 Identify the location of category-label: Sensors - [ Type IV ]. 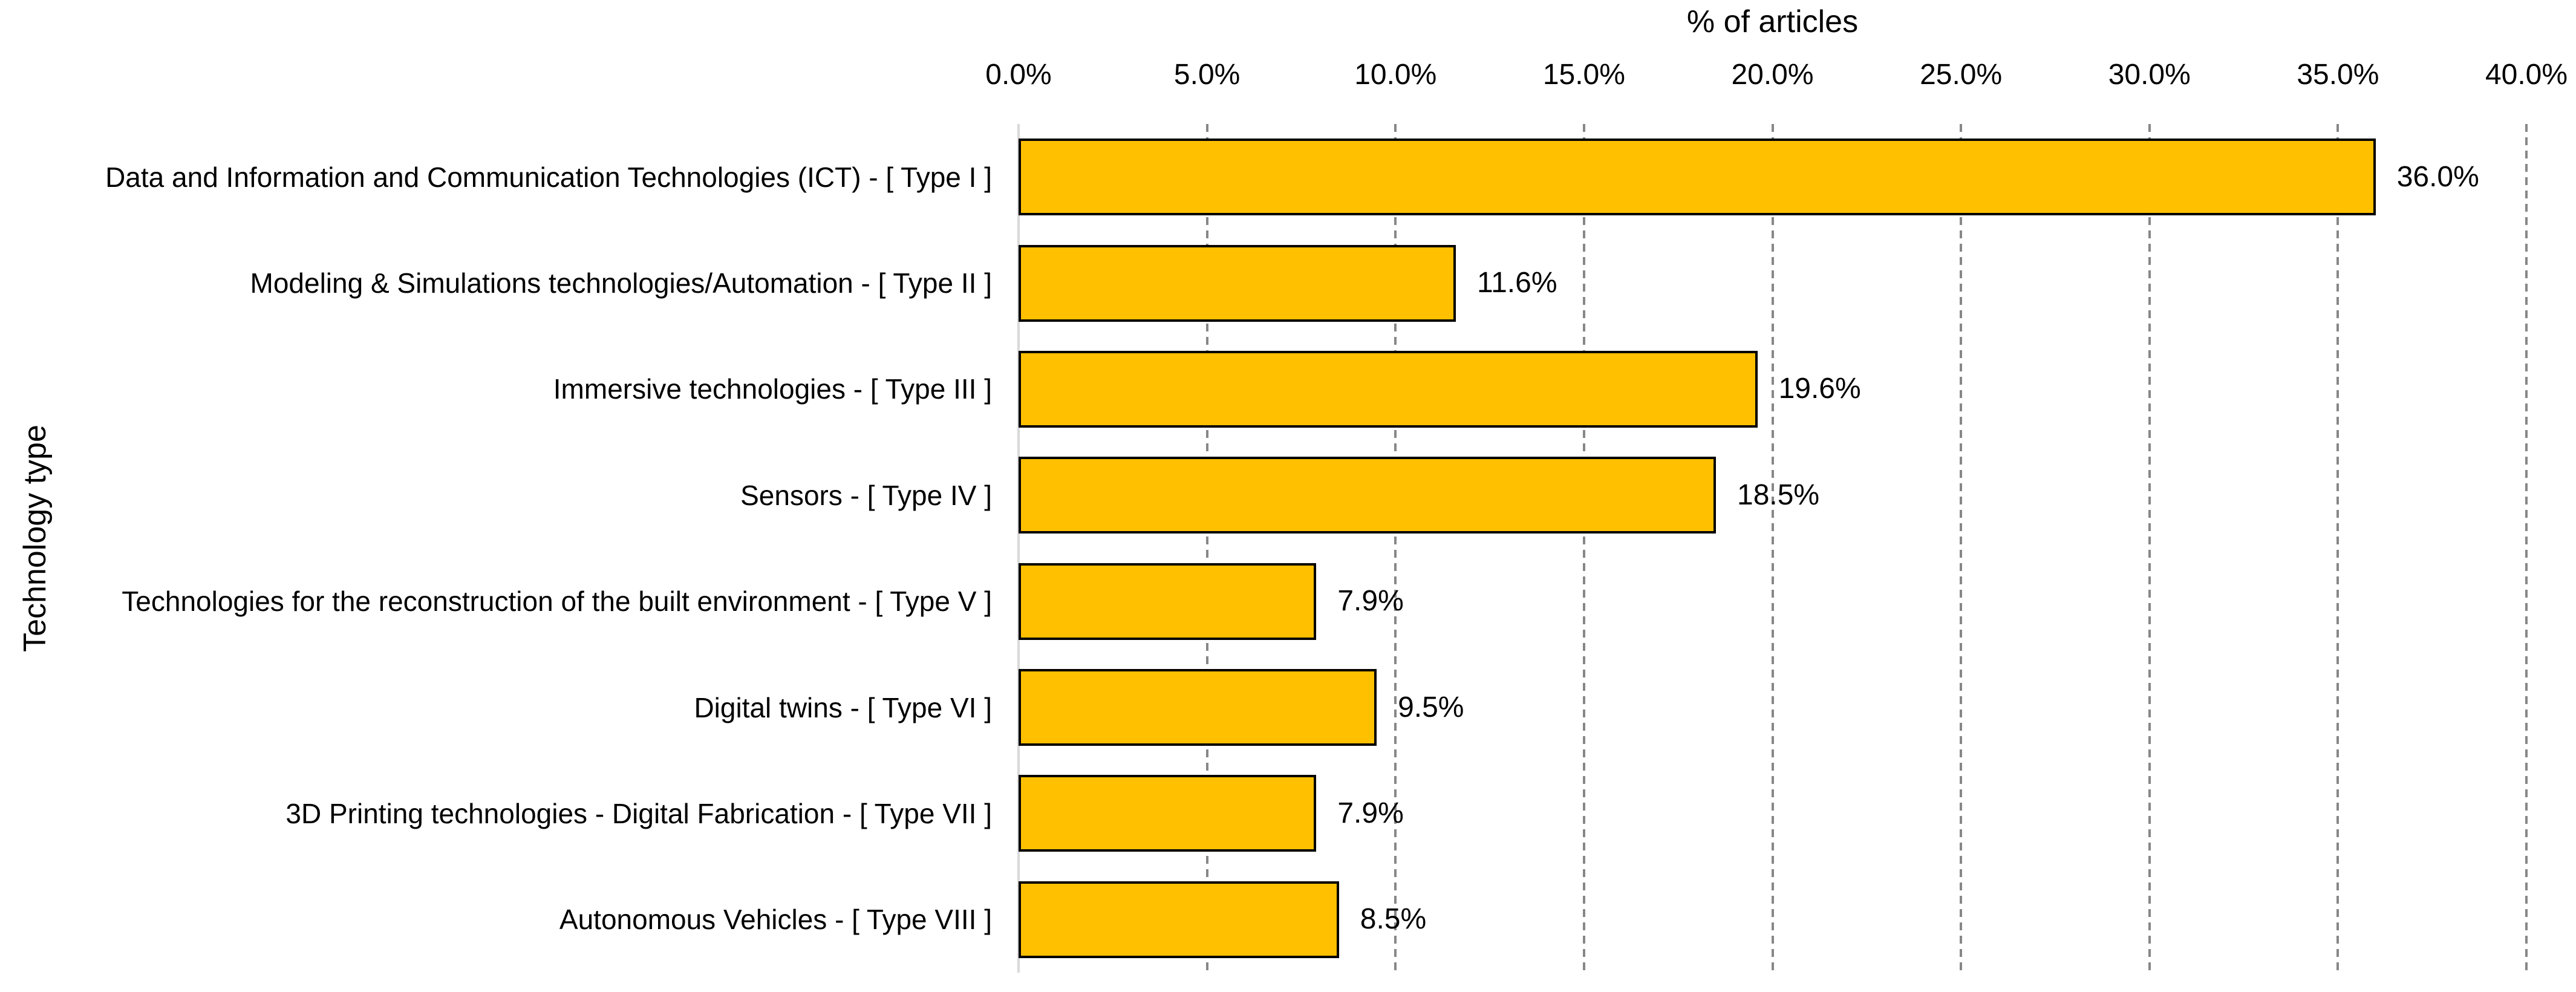
(866, 495).